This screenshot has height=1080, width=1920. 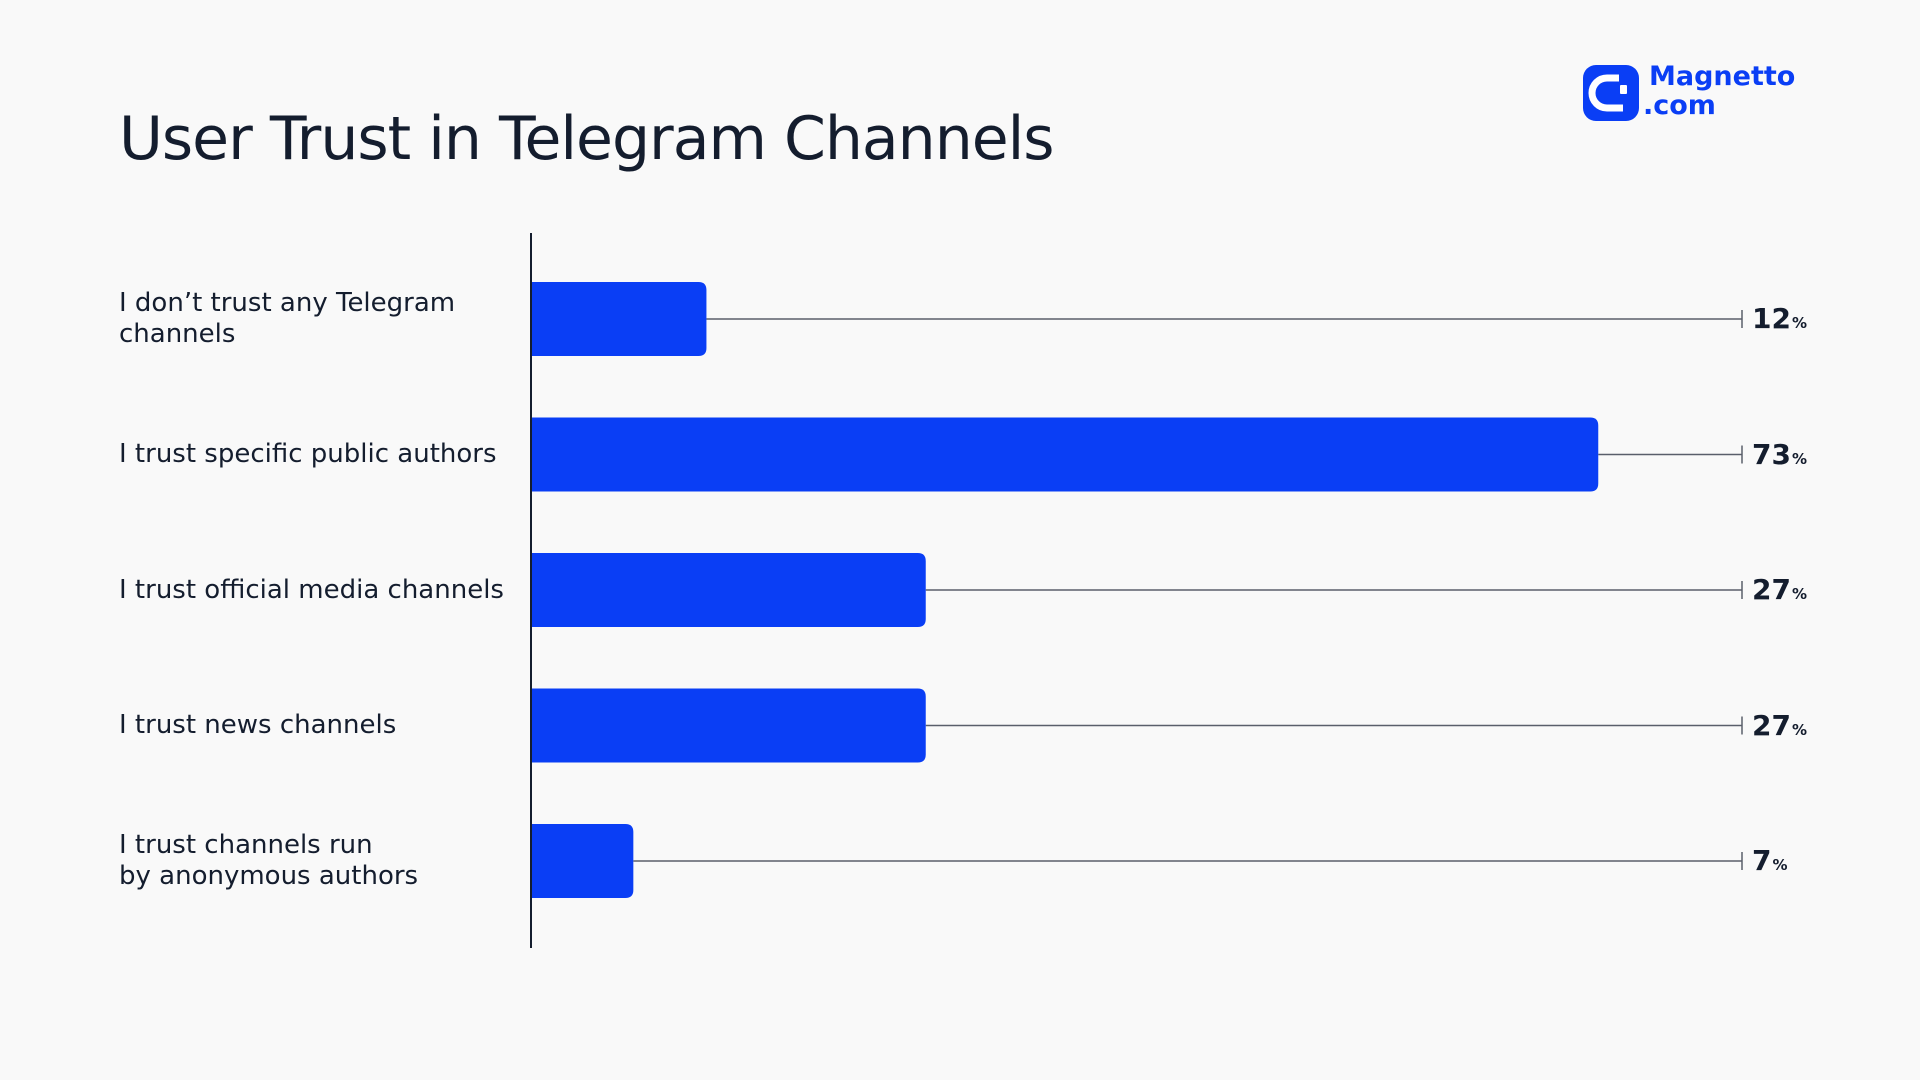 What do you see at coordinates (258, 725) in the screenshot?
I see `category-label: I trust news channels` at bounding box center [258, 725].